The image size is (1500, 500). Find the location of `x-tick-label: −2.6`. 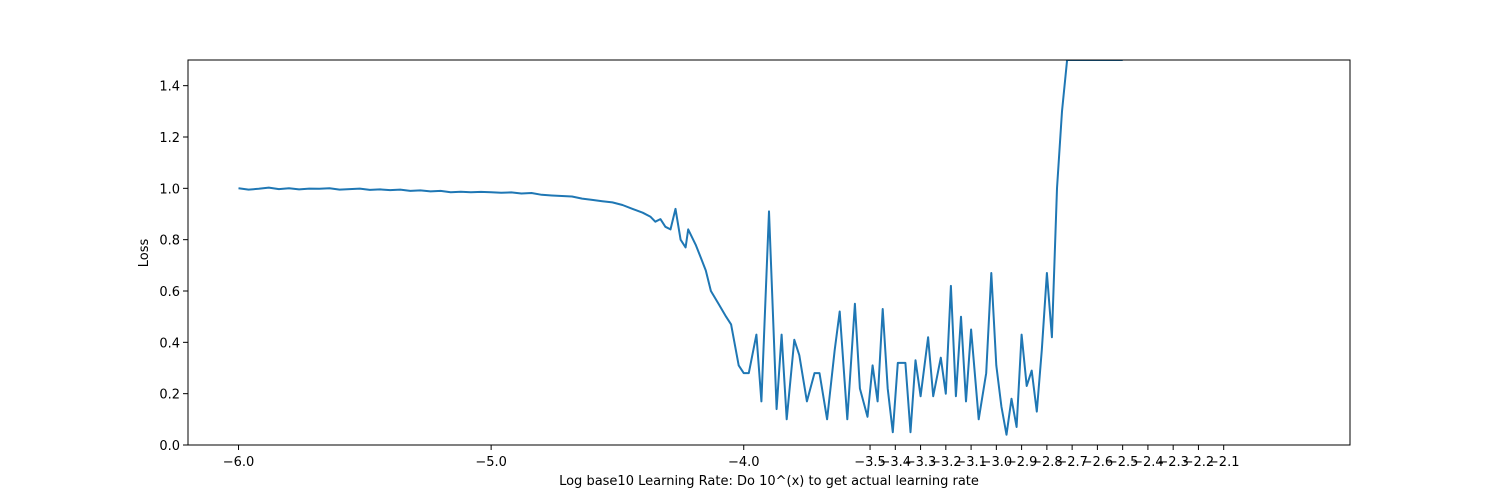

x-tick-label: −2.6 is located at coordinates (1098, 462).